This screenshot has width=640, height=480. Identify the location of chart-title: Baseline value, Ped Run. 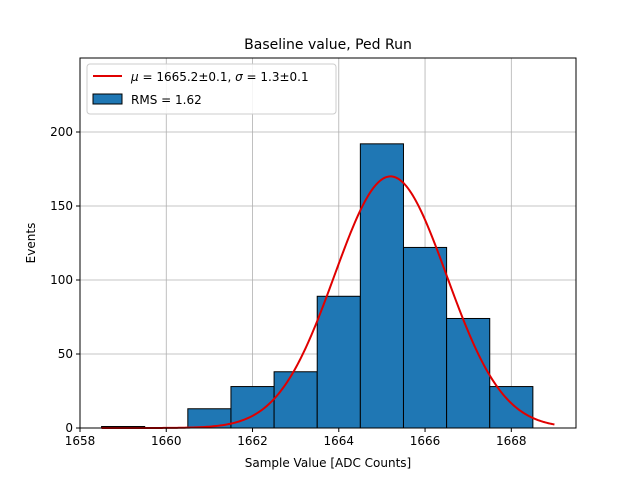
(328, 45).